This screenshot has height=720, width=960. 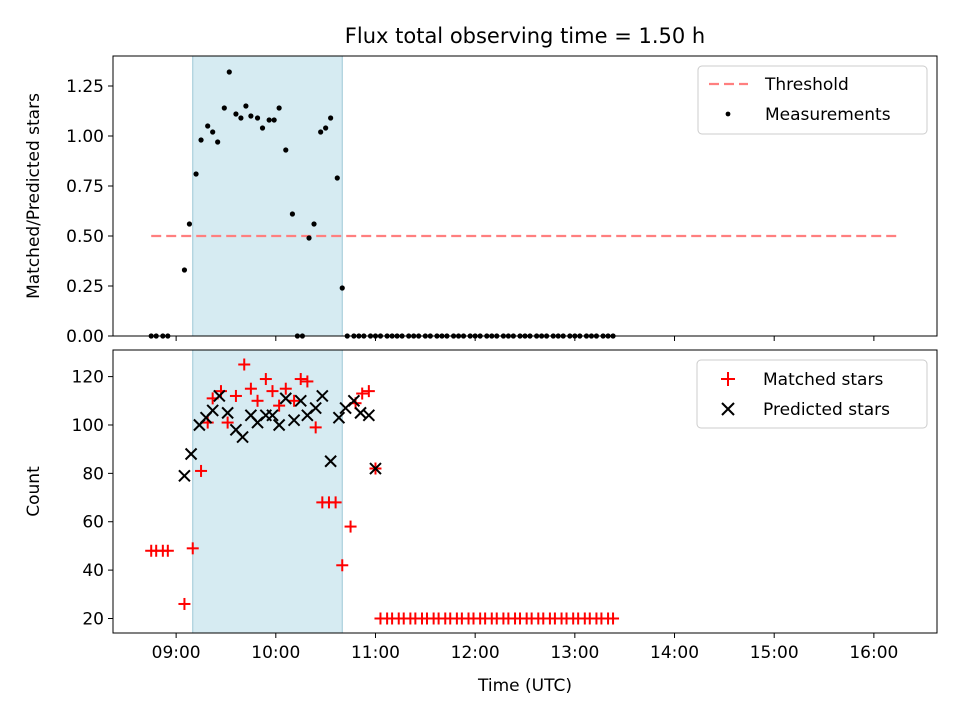 I want to click on y-tick-label: 0.00, so click(x=85, y=337).